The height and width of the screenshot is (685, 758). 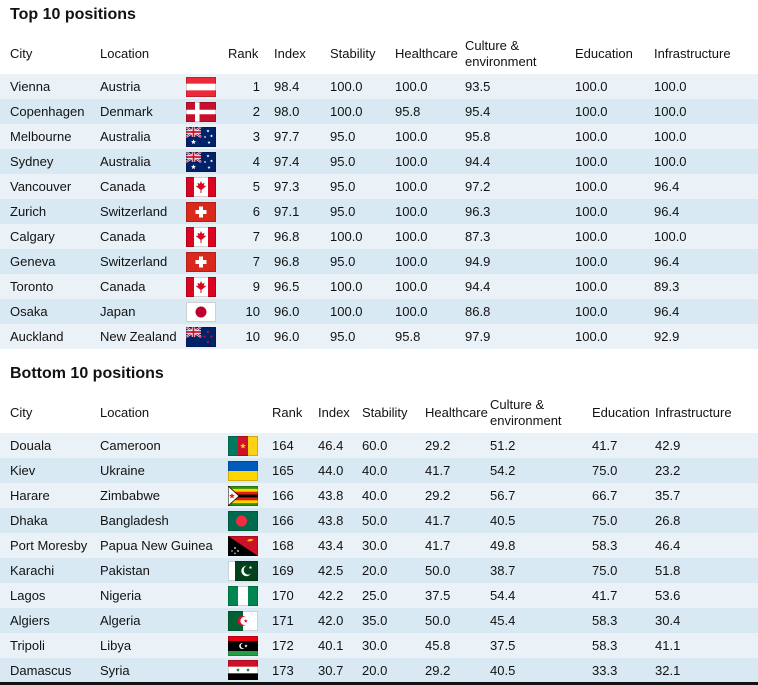 I want to click on col-header-rank: Rank, so click(x=251, y=54).